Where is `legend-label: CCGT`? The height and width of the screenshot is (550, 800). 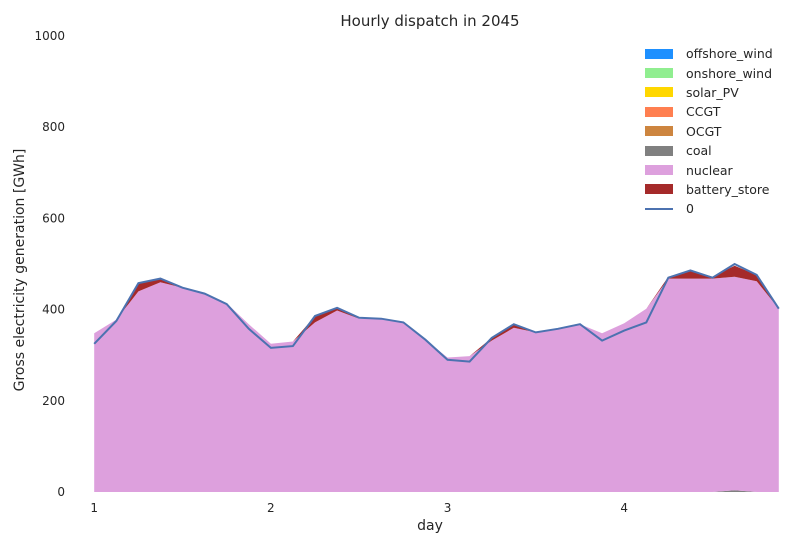 legend-label: CCGT is located at coordinates (703, 112).